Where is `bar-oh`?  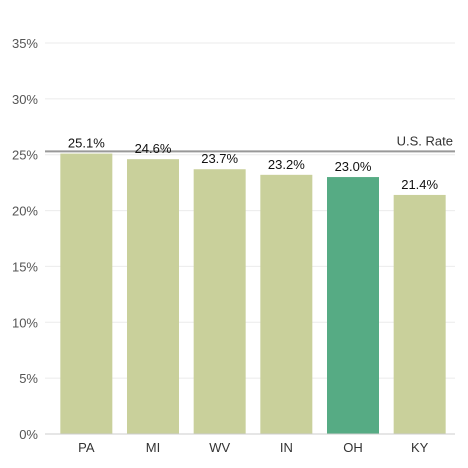 bar-oh is located at coordinates (353, 306).